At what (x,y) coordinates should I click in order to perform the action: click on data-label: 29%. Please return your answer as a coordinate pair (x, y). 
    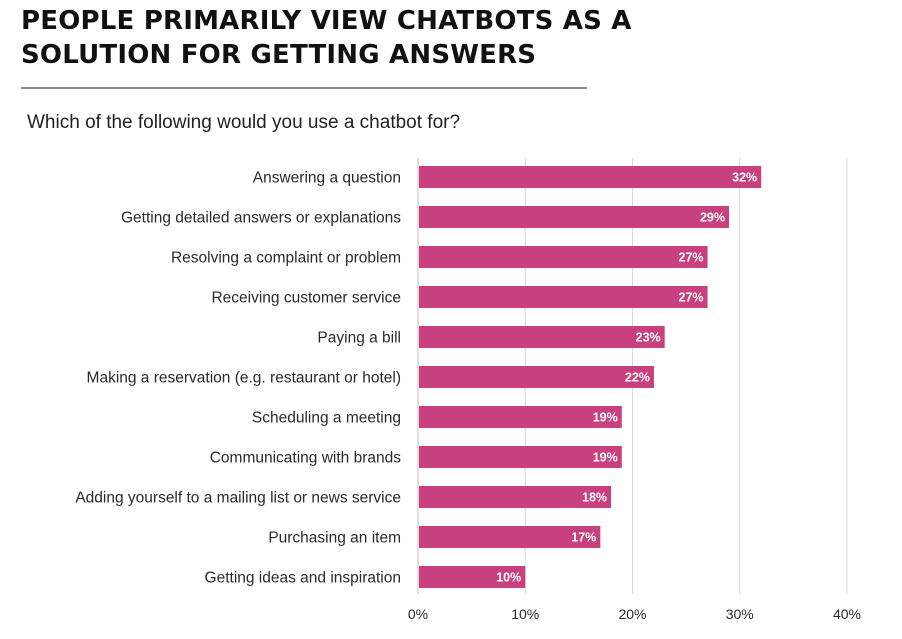
    Looking at the image, I should click on (712, 218).